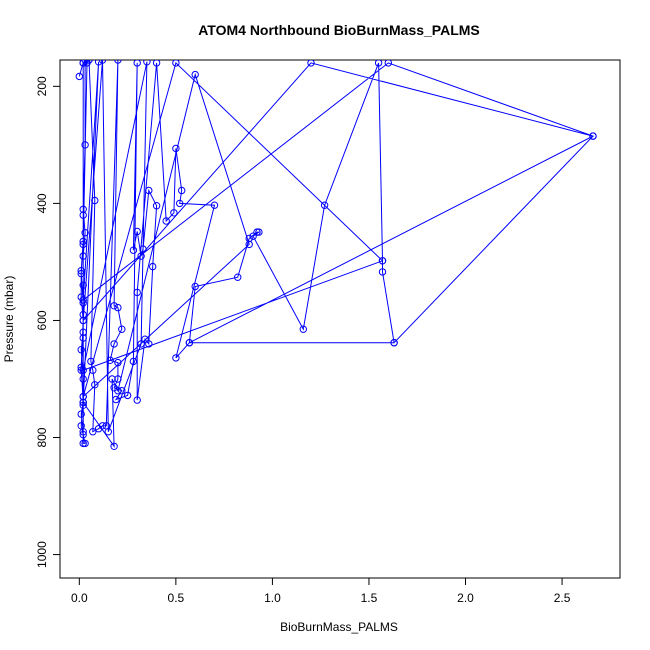 Image resolution: width=650 pixels, height=650 pixels. What do you see at coordinates (42, 554) in the screenshot?
I see `y-tick-label: 1000` at bounding box center [42, 554].